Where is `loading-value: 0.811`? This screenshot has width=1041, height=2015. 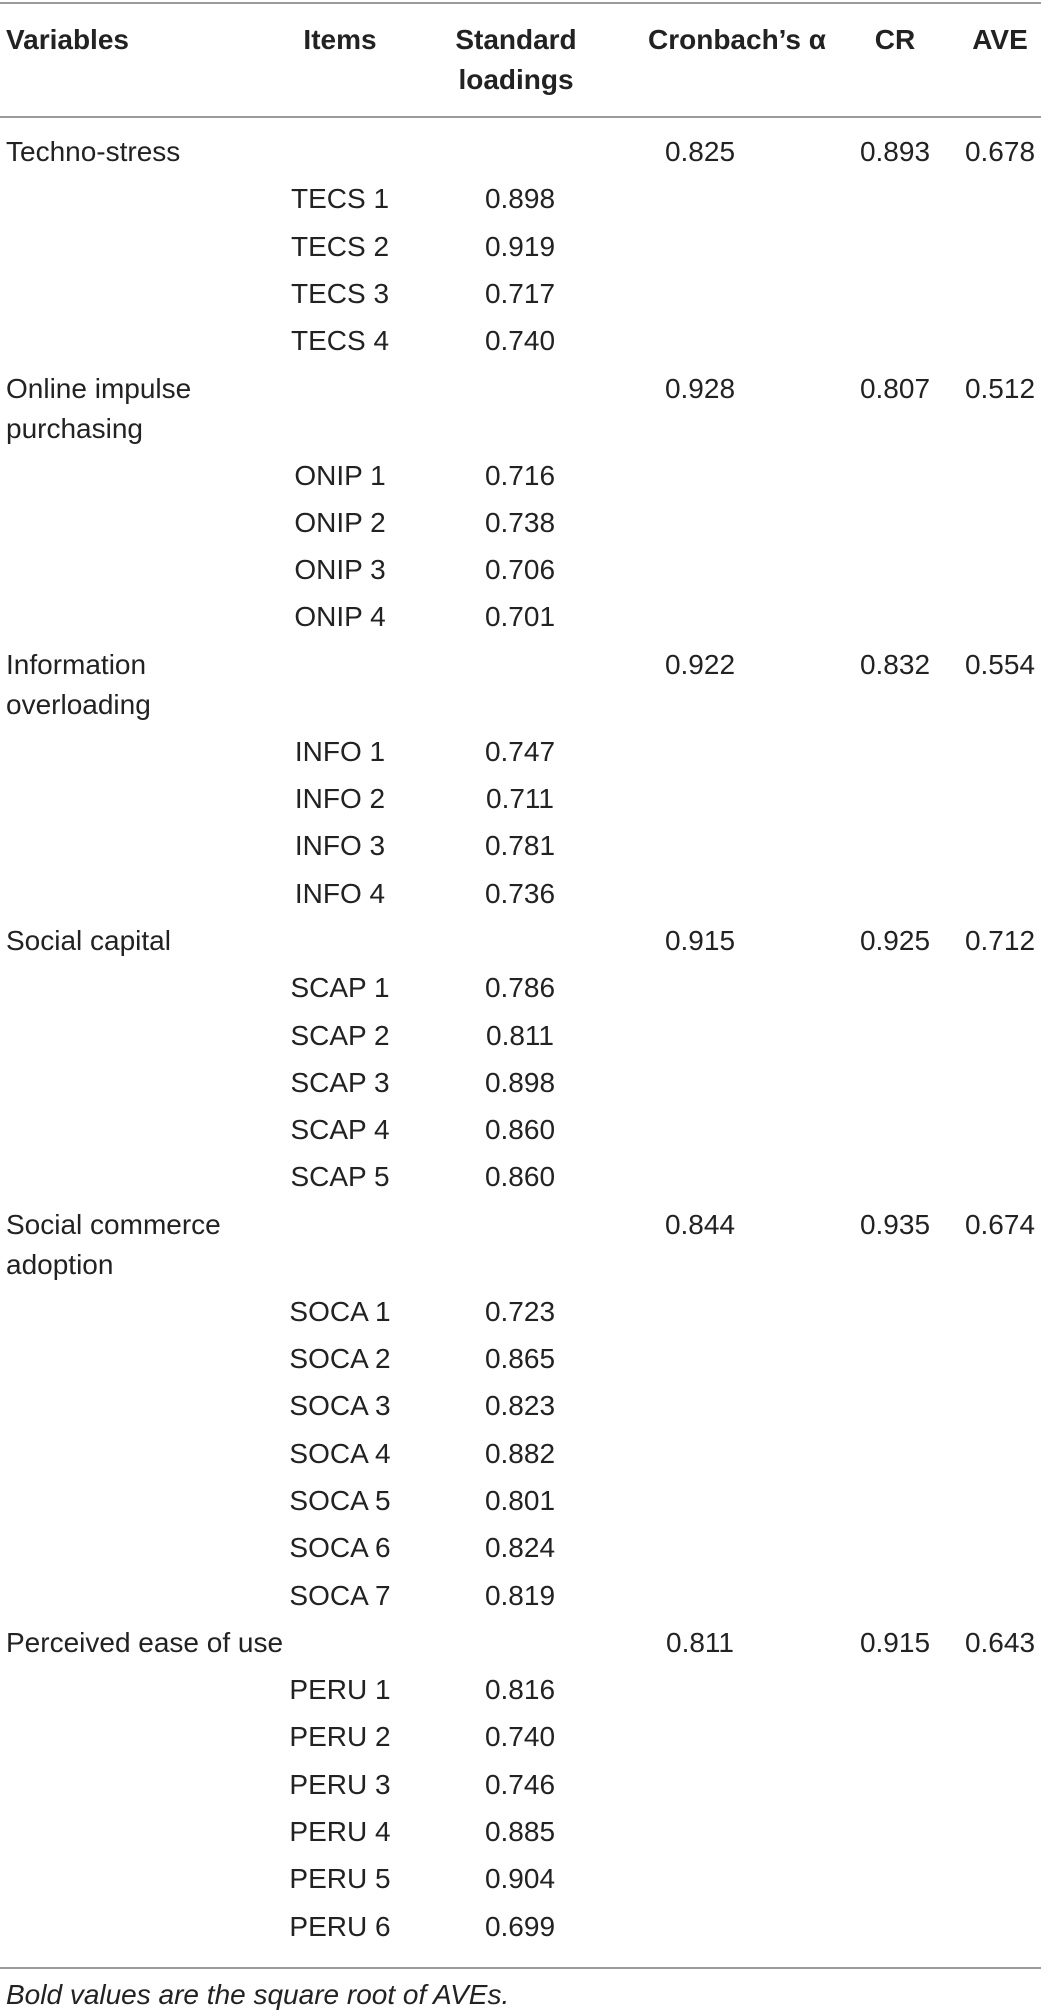 loading-value: 0.811 is located at coordinates (520, 1035).